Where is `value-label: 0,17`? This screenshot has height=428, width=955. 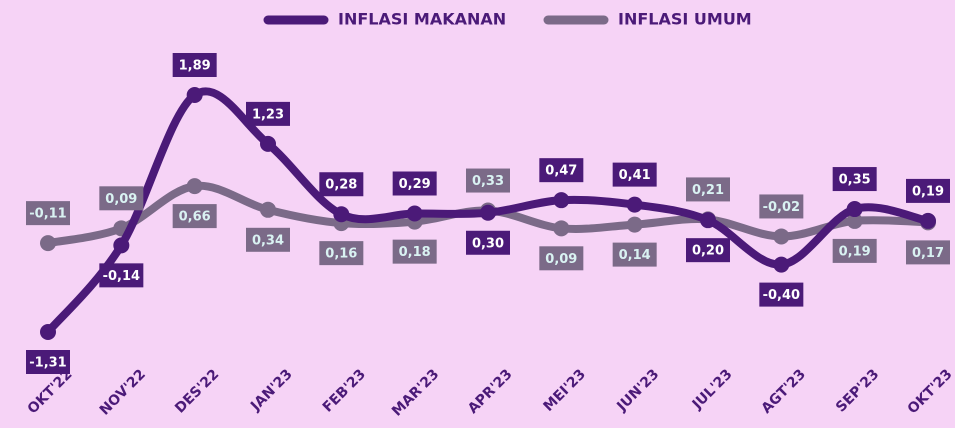
value-label: 0,17 is located at coordinates (928, 252).